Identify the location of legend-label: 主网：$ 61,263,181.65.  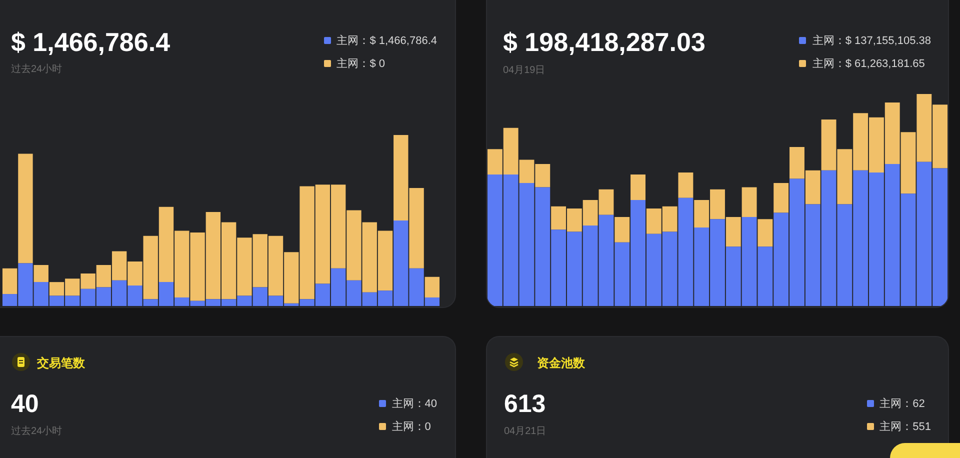
(868, 63).